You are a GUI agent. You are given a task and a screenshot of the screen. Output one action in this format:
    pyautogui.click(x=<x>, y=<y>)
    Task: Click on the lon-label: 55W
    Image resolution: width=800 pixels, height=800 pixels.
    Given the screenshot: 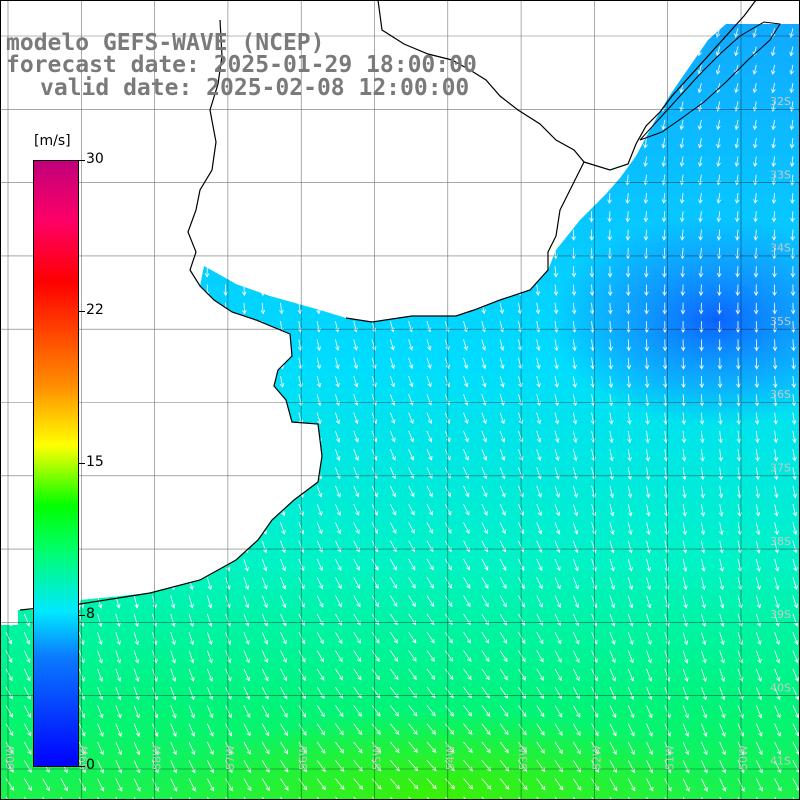 What is the action you would take?
    pyautogui.click(x=377, y=757)
    